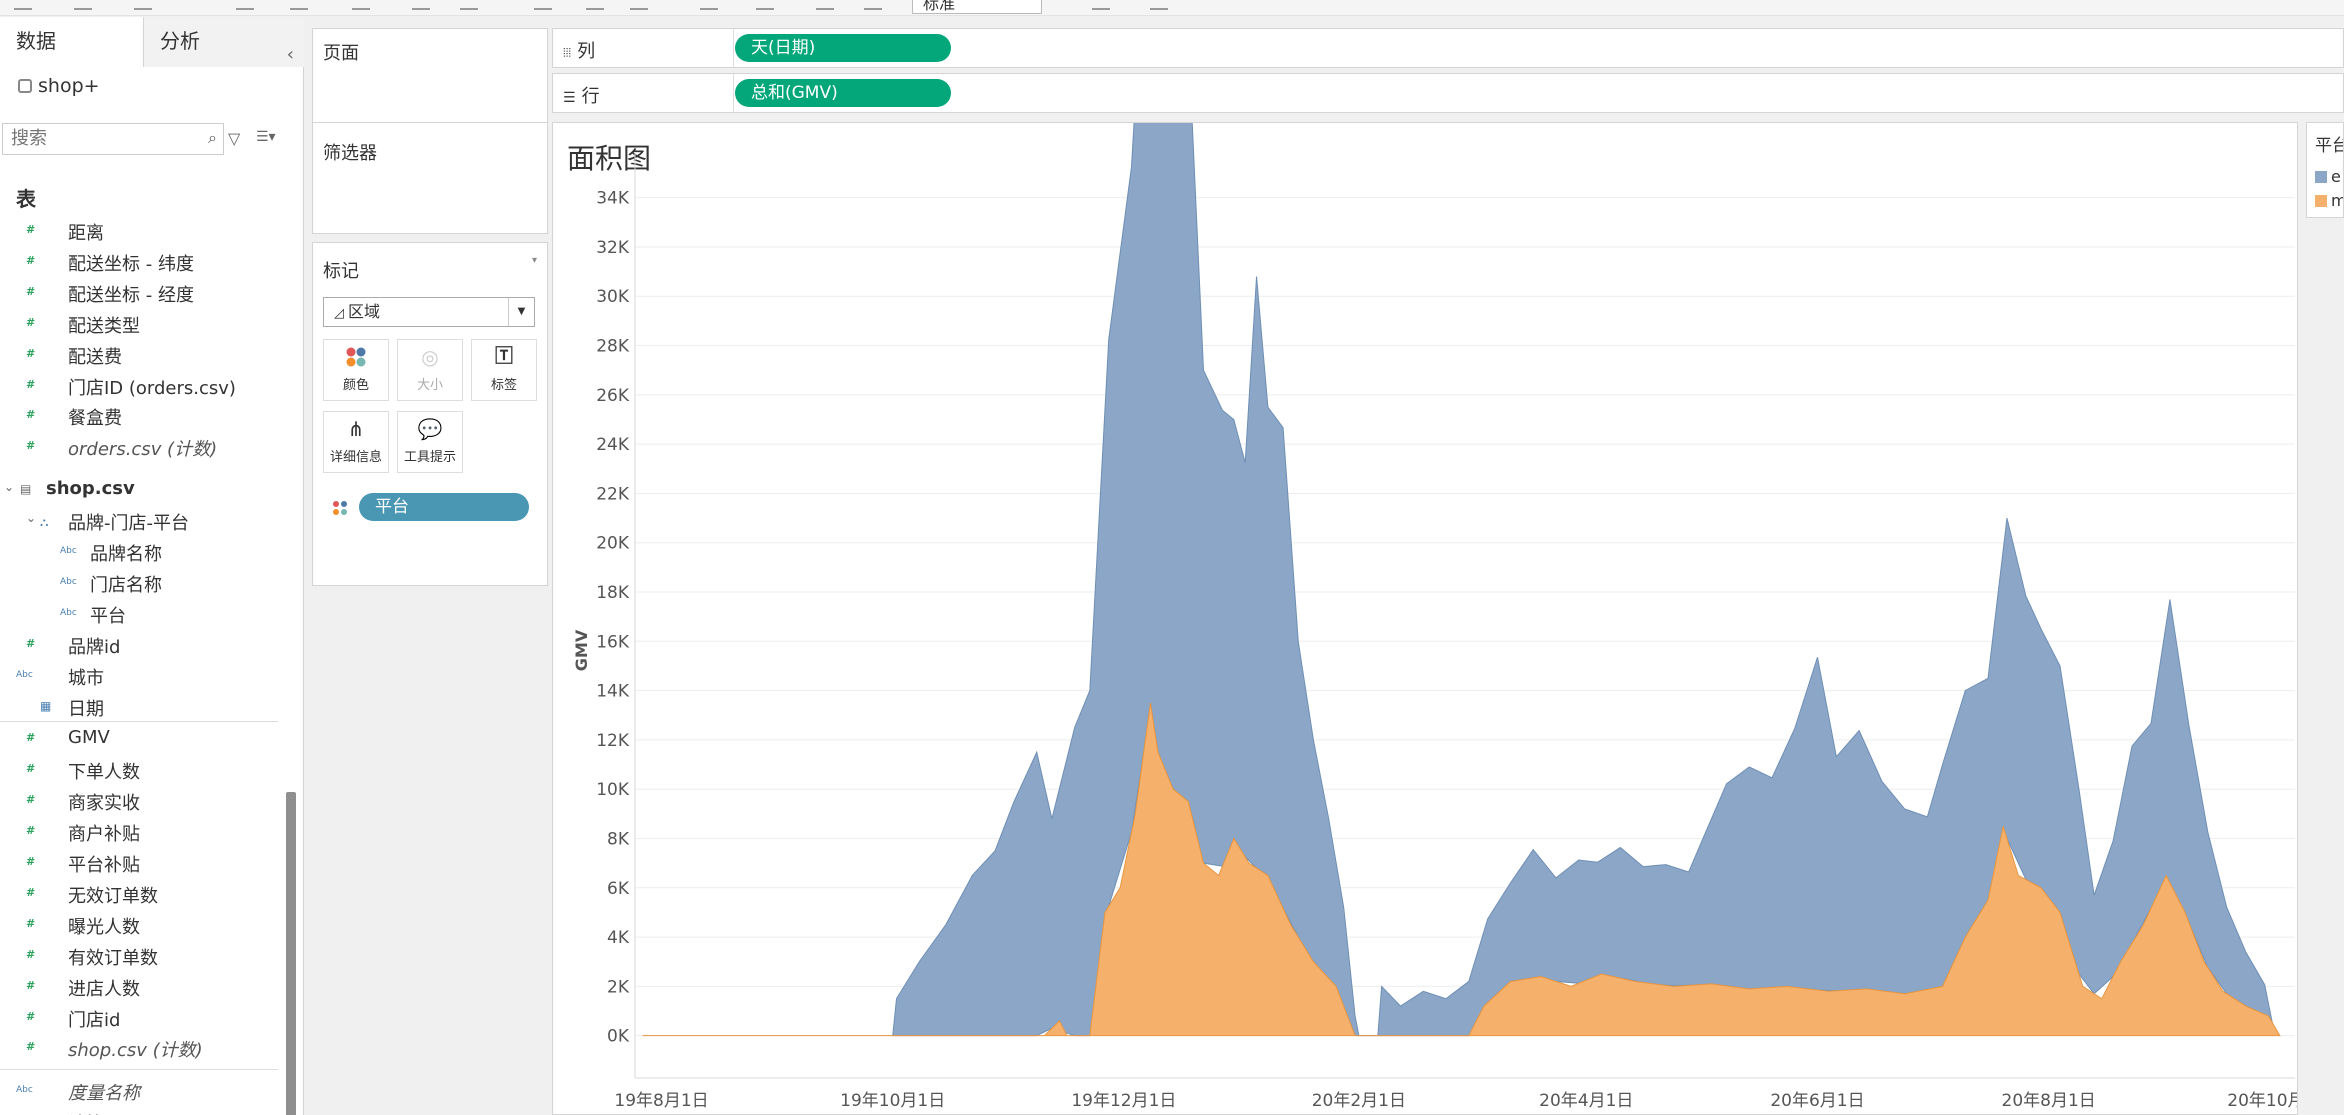 This screenshot has height=1115, width=2344. I want to click on field-item: # 曝光人数, so click(140, 924).